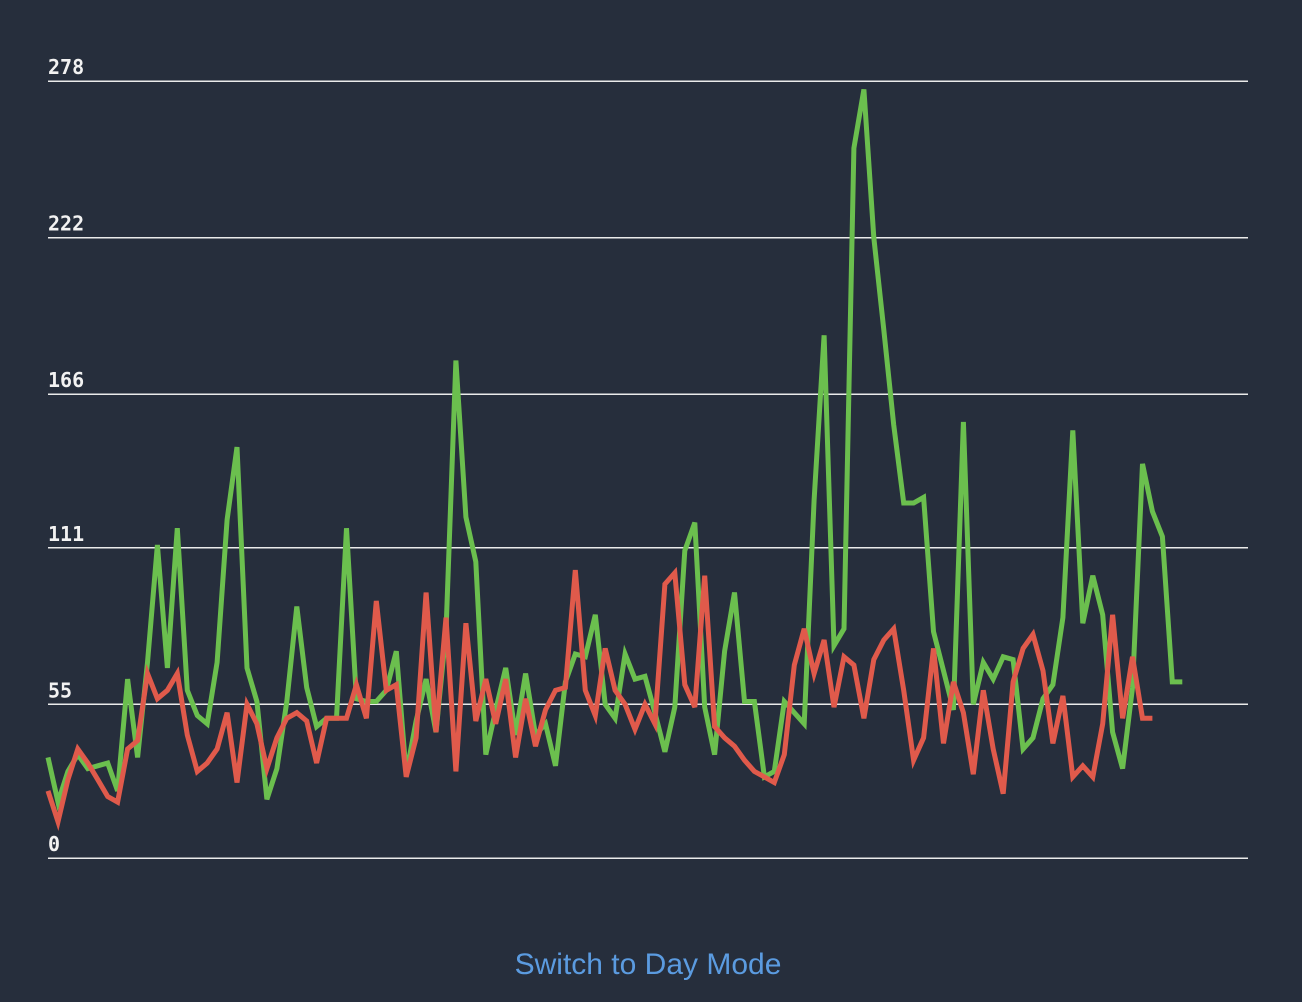 This screenshot has width=1302, height=1002. Describe the element at coordinates (60, 690) in the screenshot. I see `y-tick-label-55: 55` at that location.